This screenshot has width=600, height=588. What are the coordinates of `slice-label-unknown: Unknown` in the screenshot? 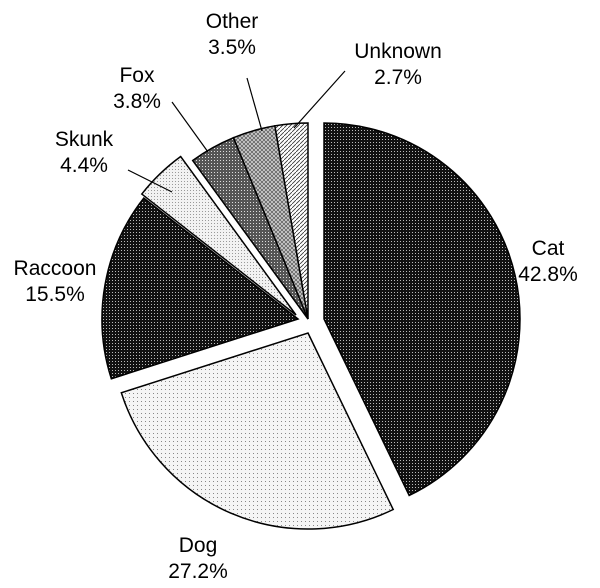 It's located at (398, 51).